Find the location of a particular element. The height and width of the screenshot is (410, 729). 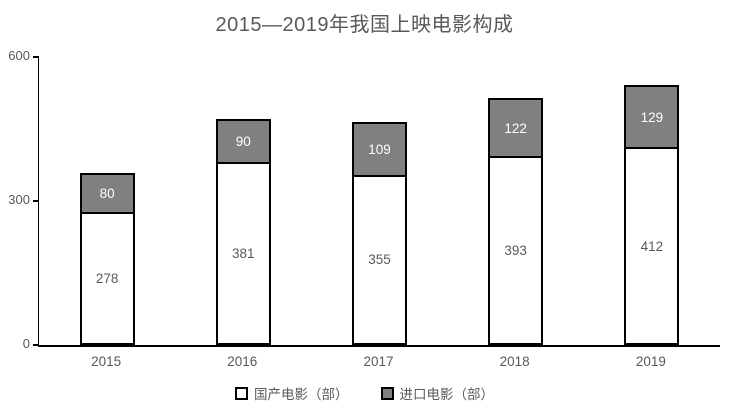

value-label-domestic-2018: 393 is located at coordinates (515, 251).